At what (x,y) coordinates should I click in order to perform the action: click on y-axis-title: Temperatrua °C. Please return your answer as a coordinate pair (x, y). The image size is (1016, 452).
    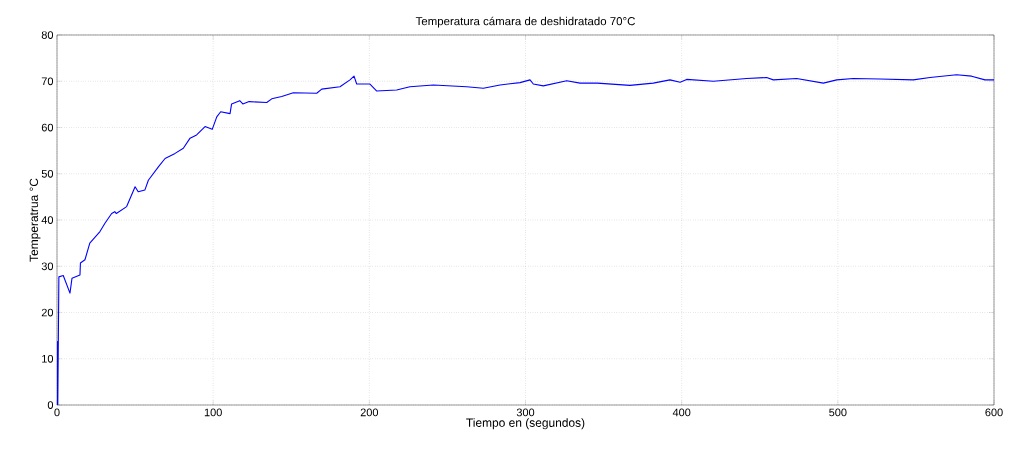
    Looking at the image, I should click on (35, 220).